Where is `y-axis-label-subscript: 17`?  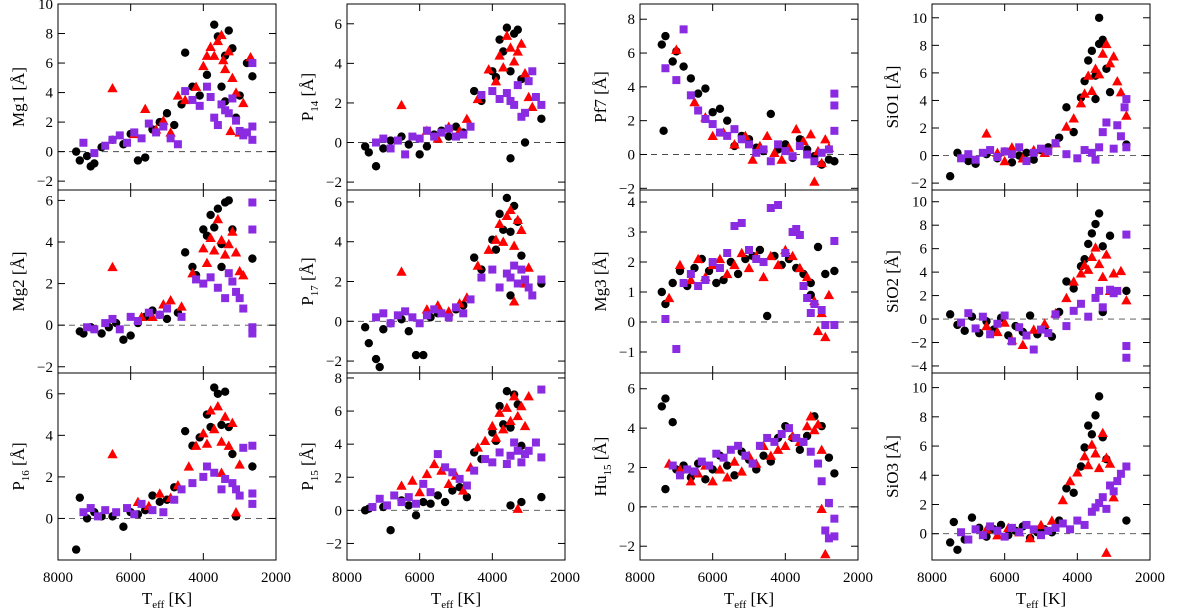 y-axis-label-subscript: 17 is located at coordinates (315, 291).